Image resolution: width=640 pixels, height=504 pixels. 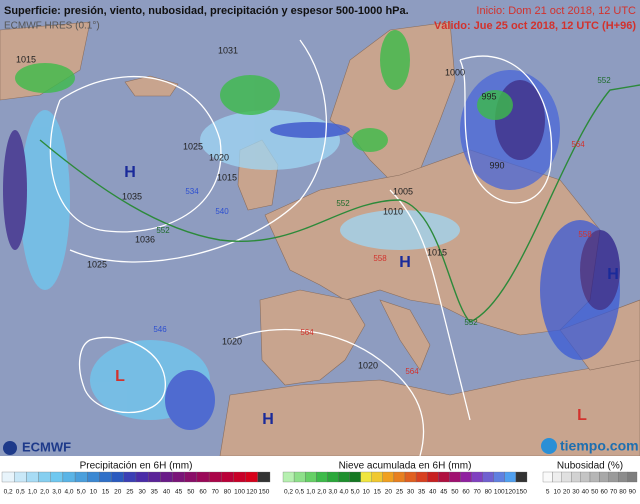 I want to click on legend-tick: 5,0, so click(x=81, y=492).